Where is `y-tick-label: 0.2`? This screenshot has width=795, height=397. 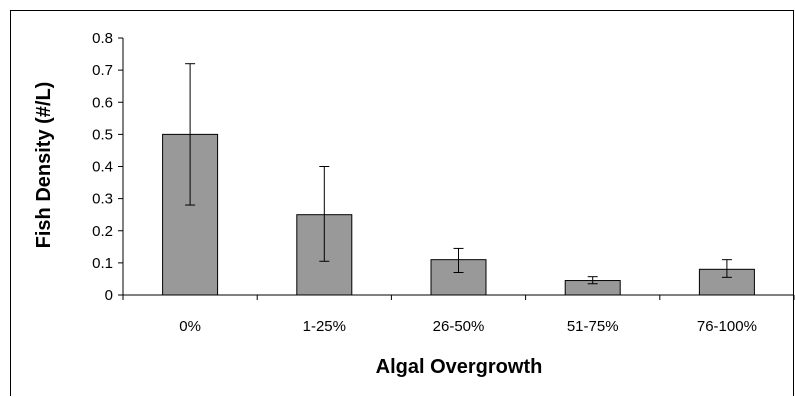
y-tick-label: 0.2 is located at coordinates (102, 231).